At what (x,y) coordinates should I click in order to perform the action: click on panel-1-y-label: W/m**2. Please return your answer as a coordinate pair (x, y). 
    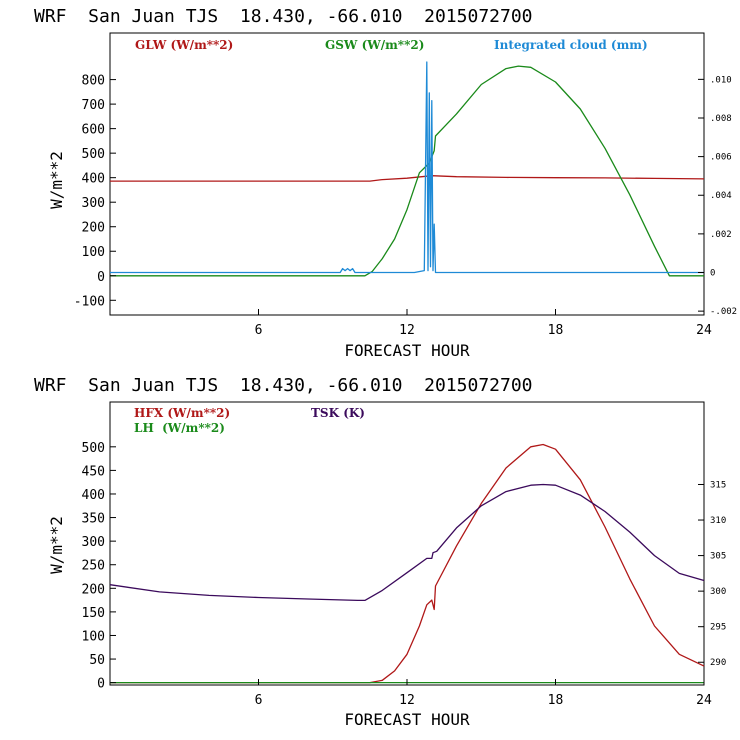
    Looking at the image, I should click on (56, 180).